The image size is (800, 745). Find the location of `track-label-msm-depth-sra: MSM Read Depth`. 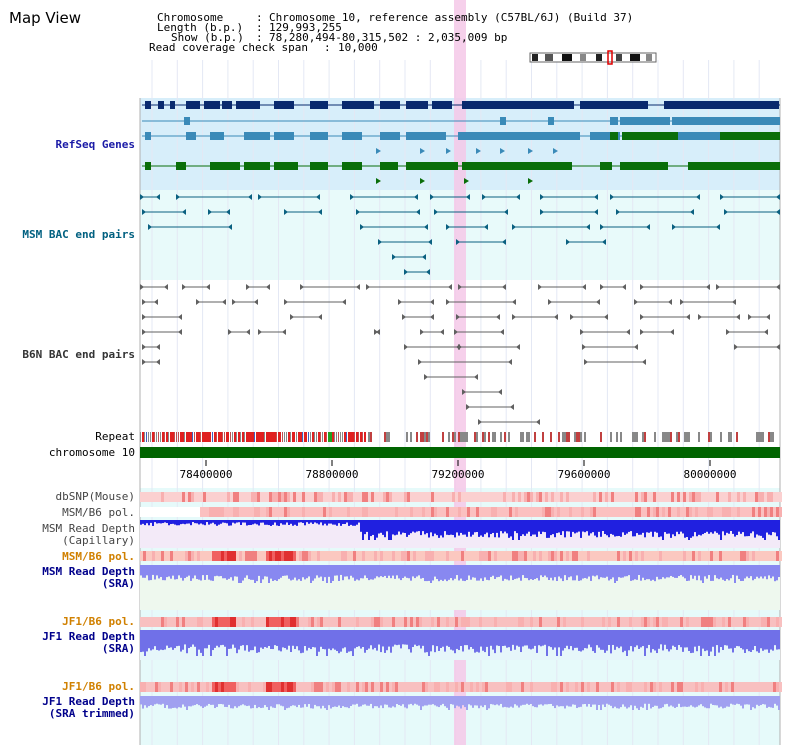

track-label-msm-depth-sra: MSM Read Depth is located at coordinates (88, 571).